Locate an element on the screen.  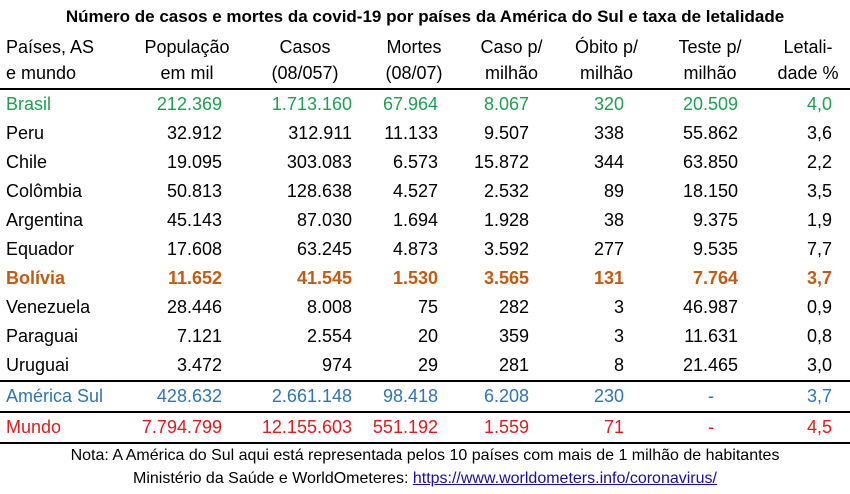
header-cases: Casos (08/057) is located at coordinates (305, 60).